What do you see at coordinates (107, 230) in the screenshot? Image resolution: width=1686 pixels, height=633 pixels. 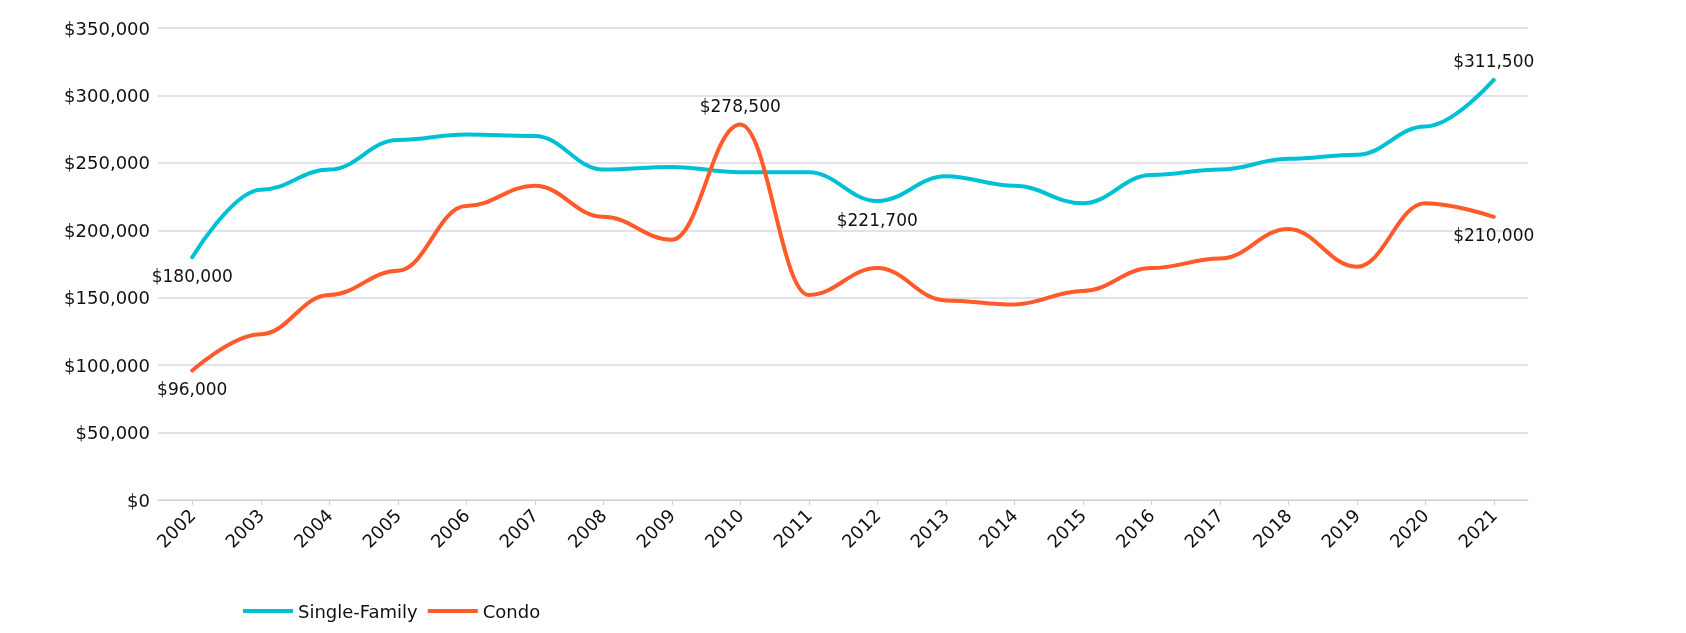 I see `y-tick-label: $200,000` at bounding box center [107, 230].